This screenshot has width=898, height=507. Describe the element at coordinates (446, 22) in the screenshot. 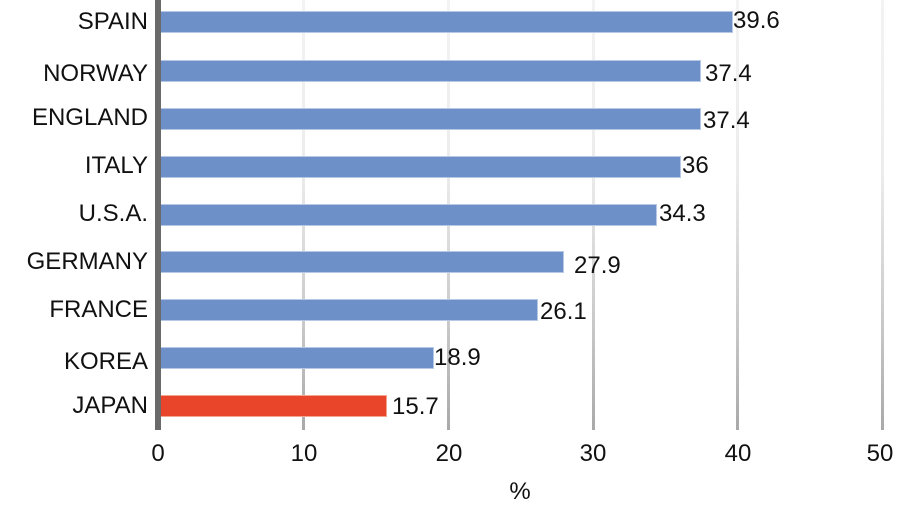

I see `bar-spain` at that location.